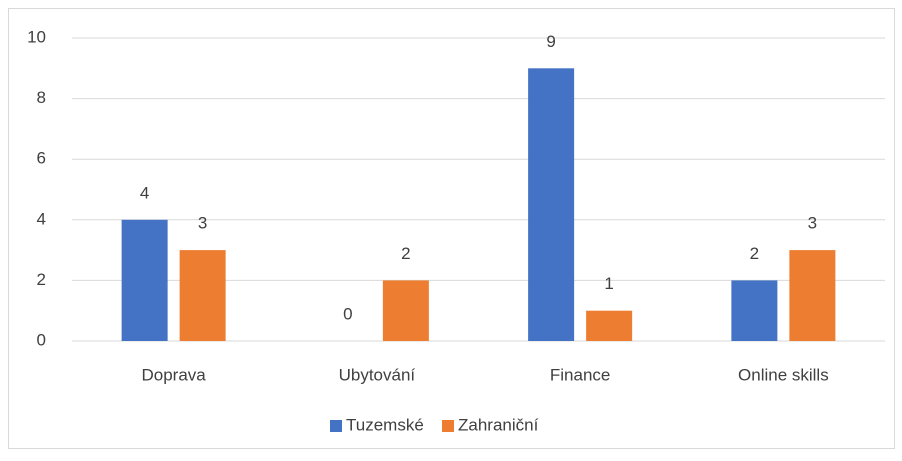 This screenshot has width=902, height=461. What do you see at coordinates (385, 424) in the screenshot?
I see `legend-label: Tuzemské` at bounding box center [385, 424].